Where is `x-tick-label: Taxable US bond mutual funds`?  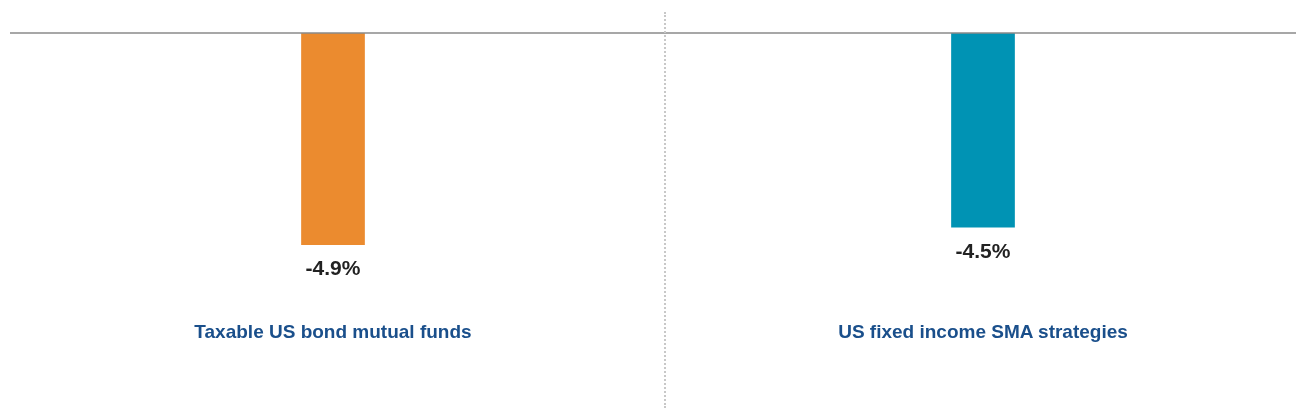
x-tick-label: Taxable US bond mutual funds is located at coordinates (333, 331).